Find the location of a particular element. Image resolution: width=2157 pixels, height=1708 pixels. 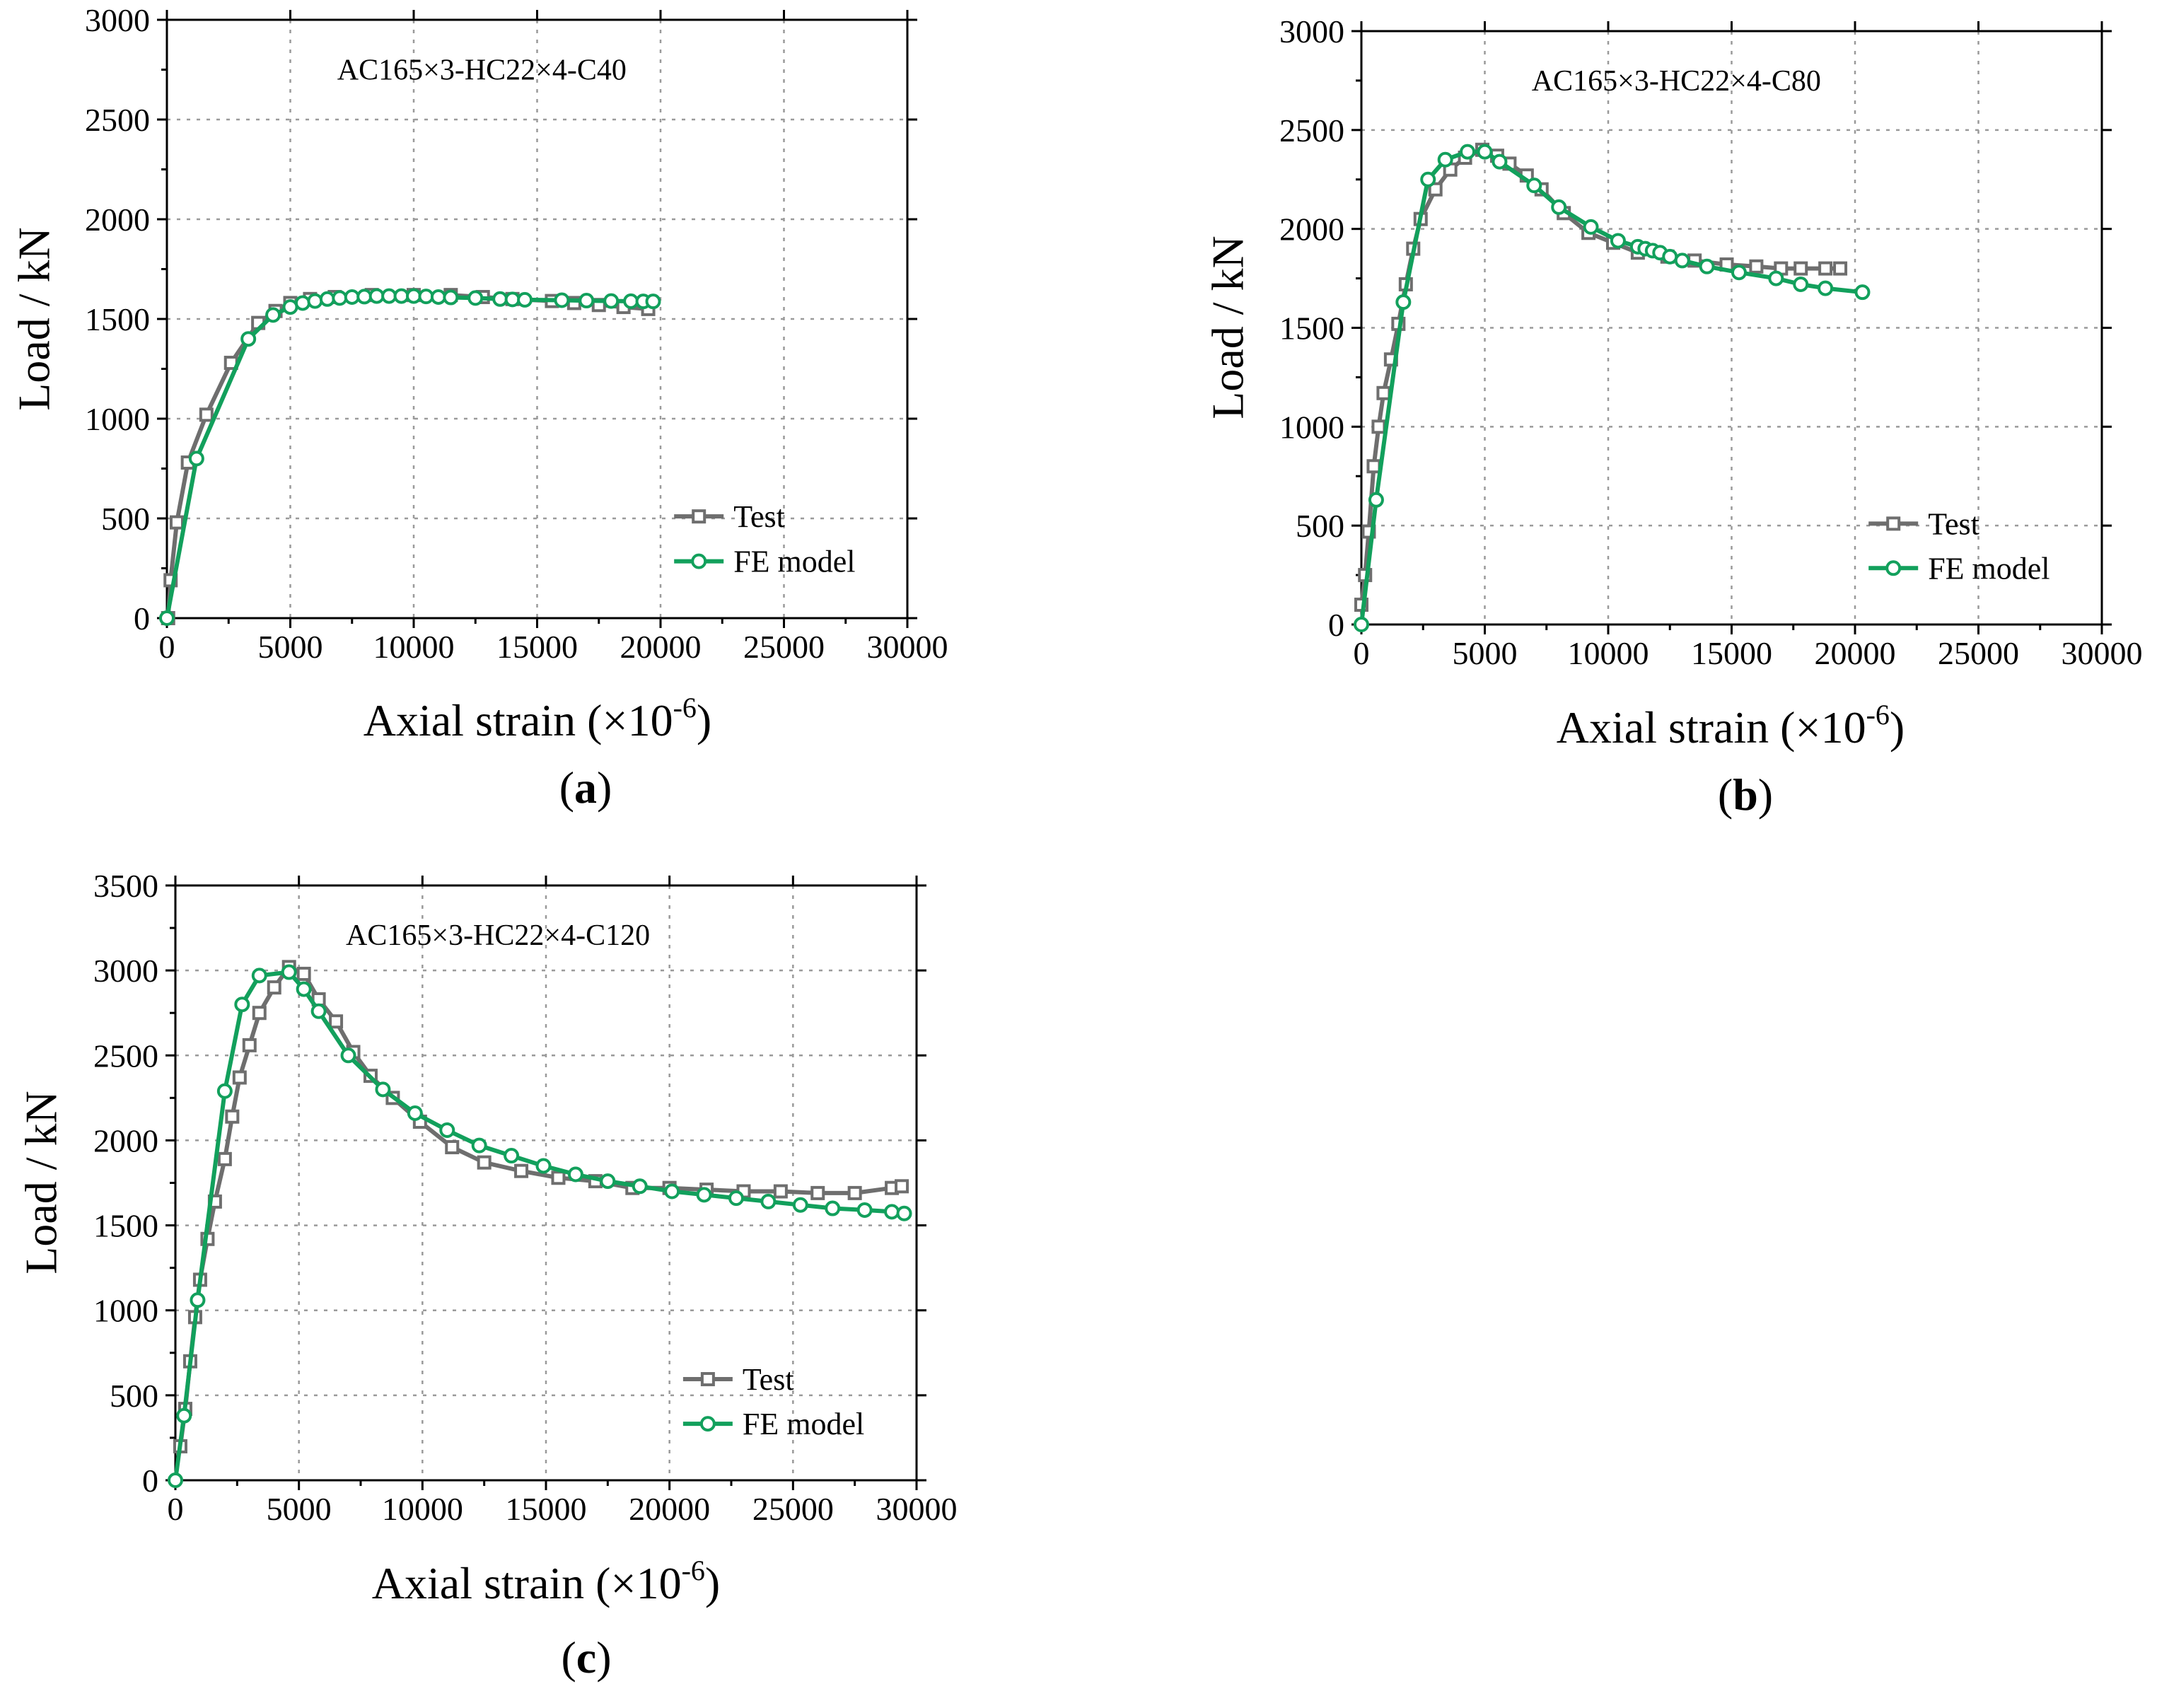

panel-label-letter: a is located at coordinates (585, 787).